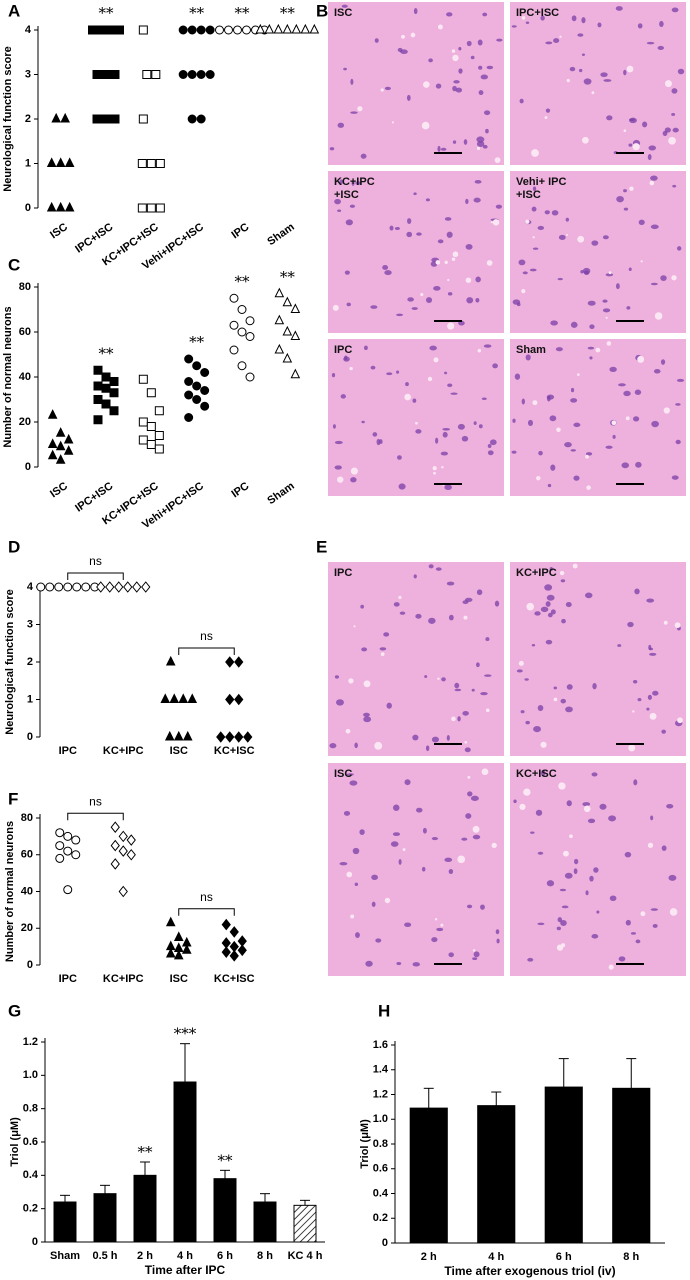  I want to click on y-tick-label: 40, so click(25, 377).